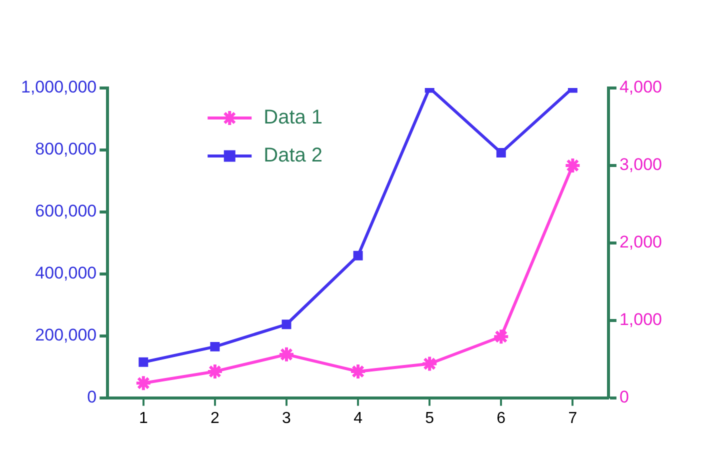 Image resolution: width=703 pixels, height=459 pixels. Describe the element at coordinates (58, 87) in the screenshot. I see `y-tick-label: 1,000,000` at that location.